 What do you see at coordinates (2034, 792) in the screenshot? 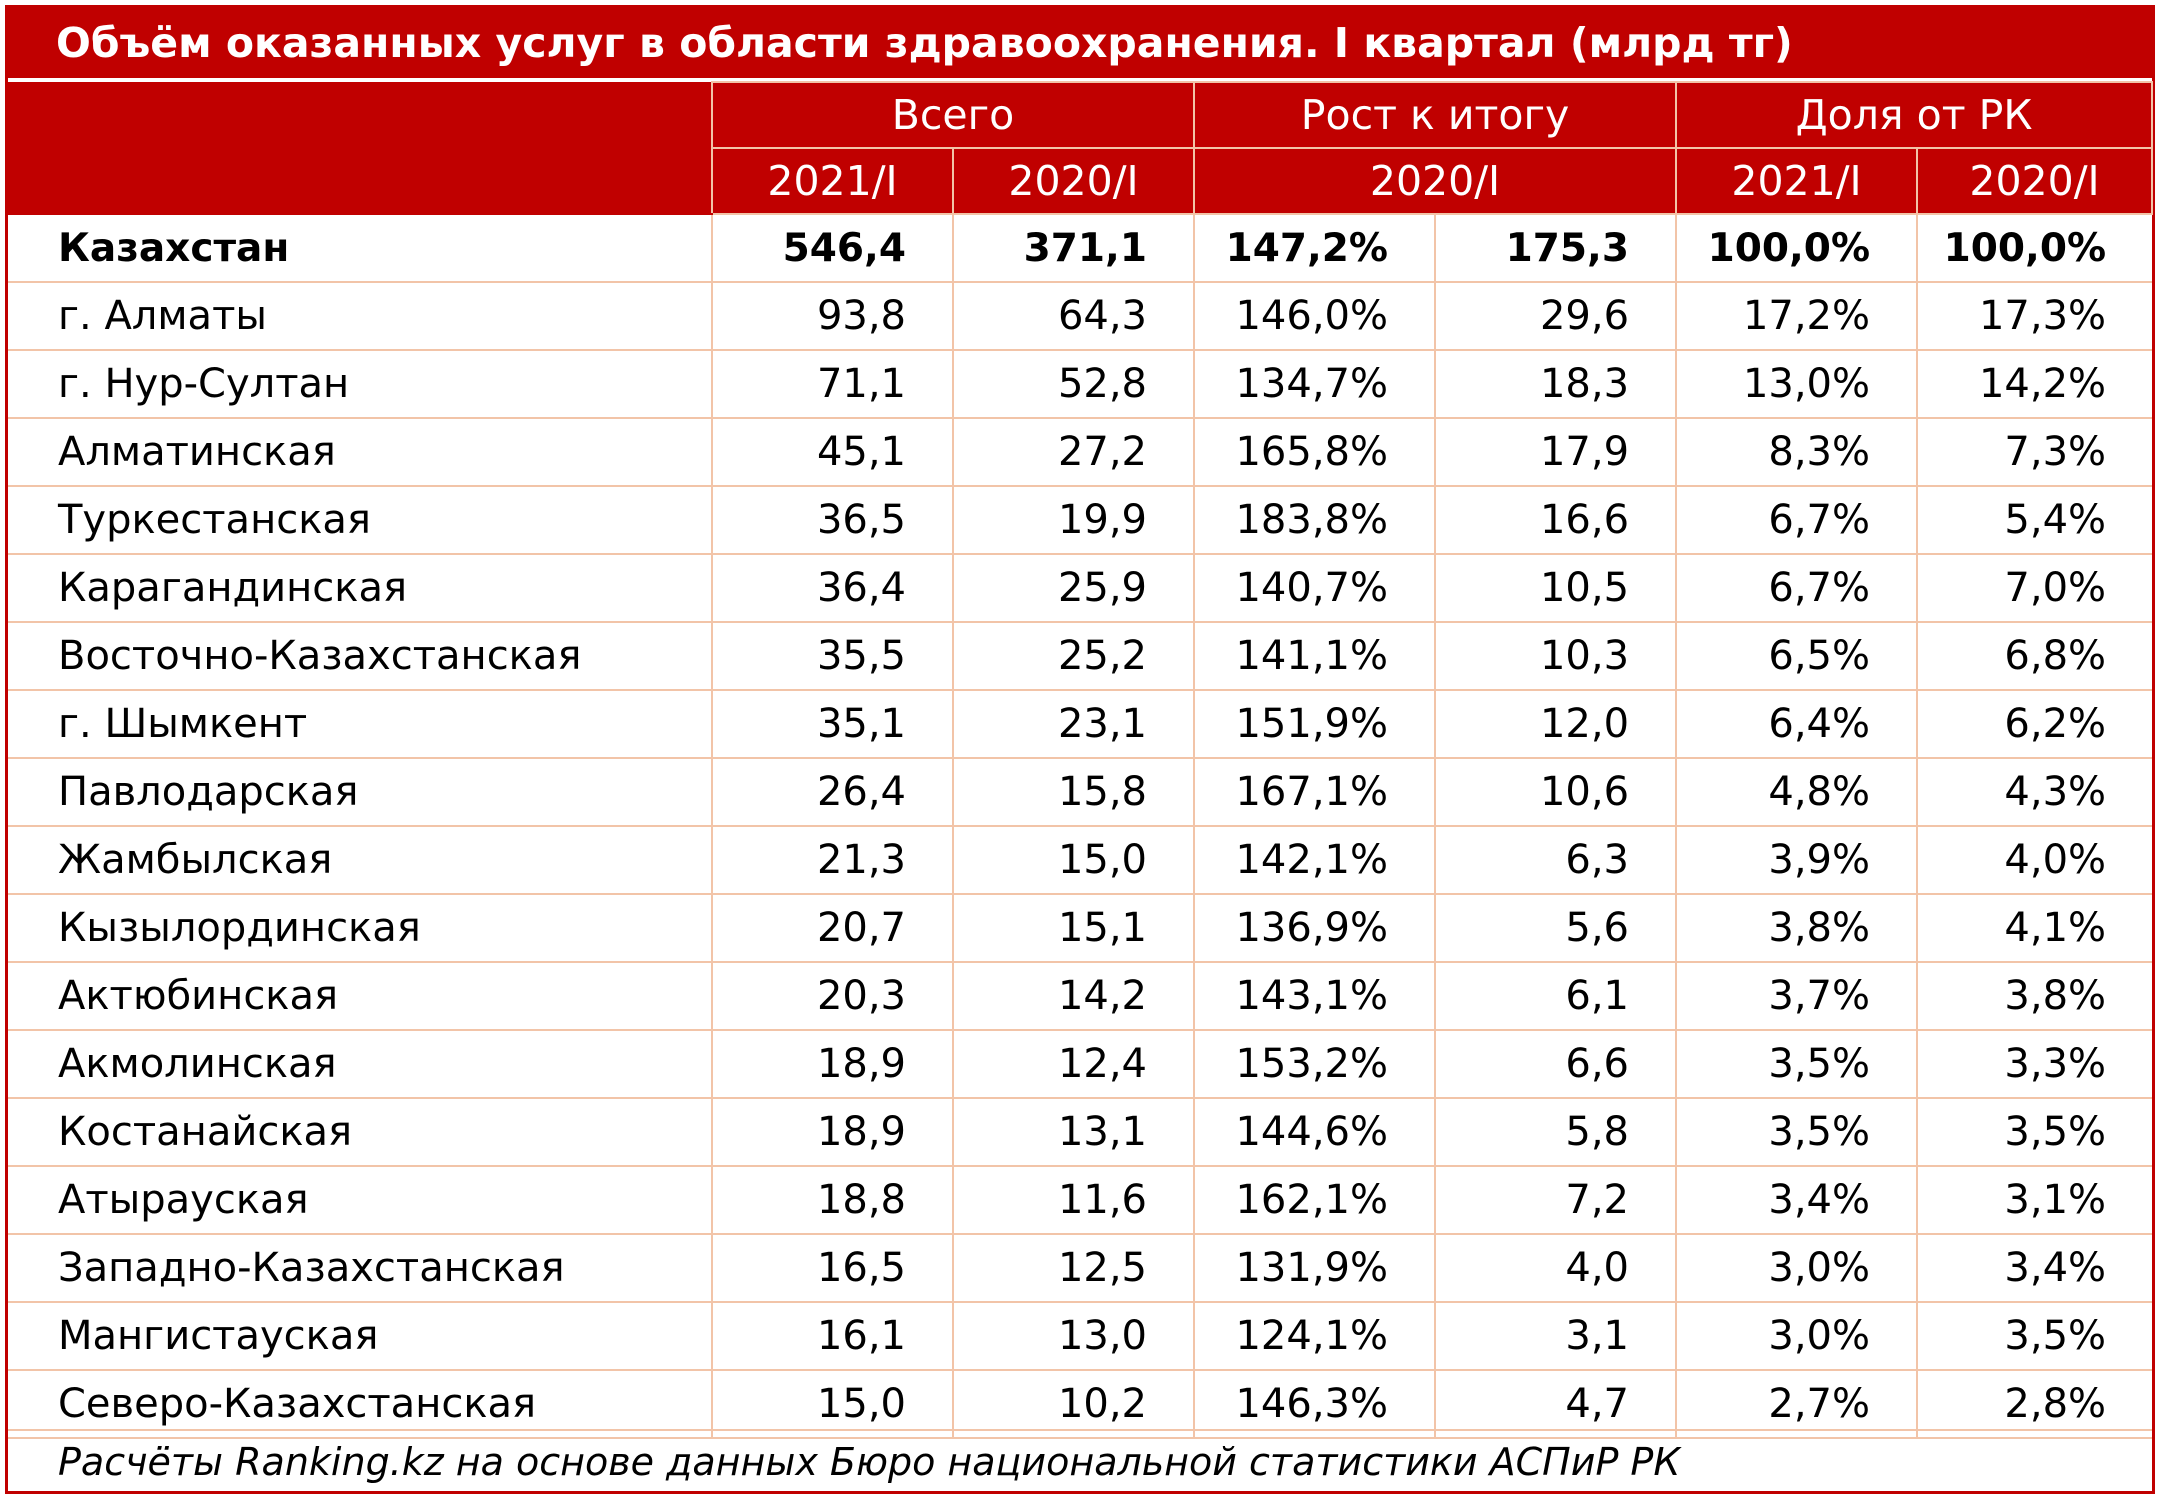
I see `share-2020-cell: 4,3%` at bounding box center [2034, 792].